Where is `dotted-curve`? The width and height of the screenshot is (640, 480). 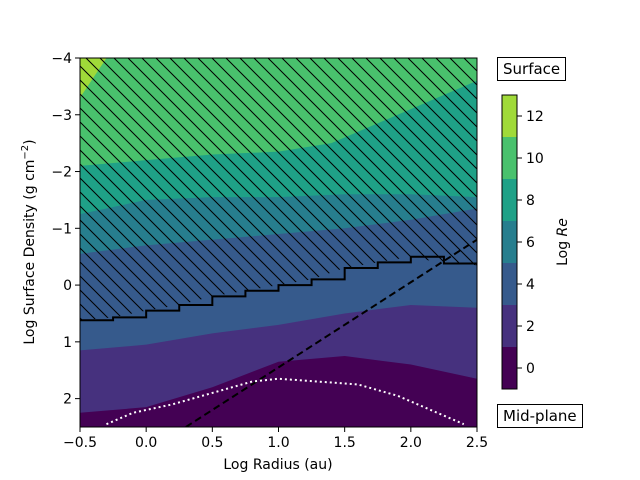 dotted-curve is located at coordinates (285, 401).